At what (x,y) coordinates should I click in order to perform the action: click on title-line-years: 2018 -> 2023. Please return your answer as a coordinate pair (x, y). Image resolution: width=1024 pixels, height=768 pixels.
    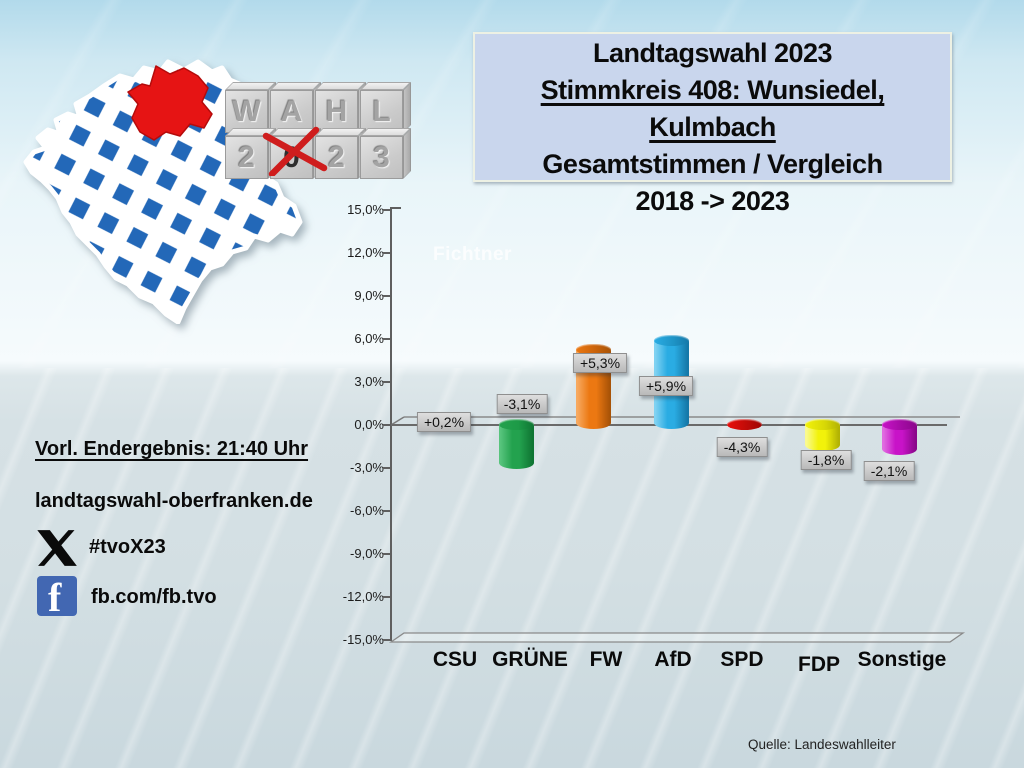
    Looking at the image, I should click on (712, 201).